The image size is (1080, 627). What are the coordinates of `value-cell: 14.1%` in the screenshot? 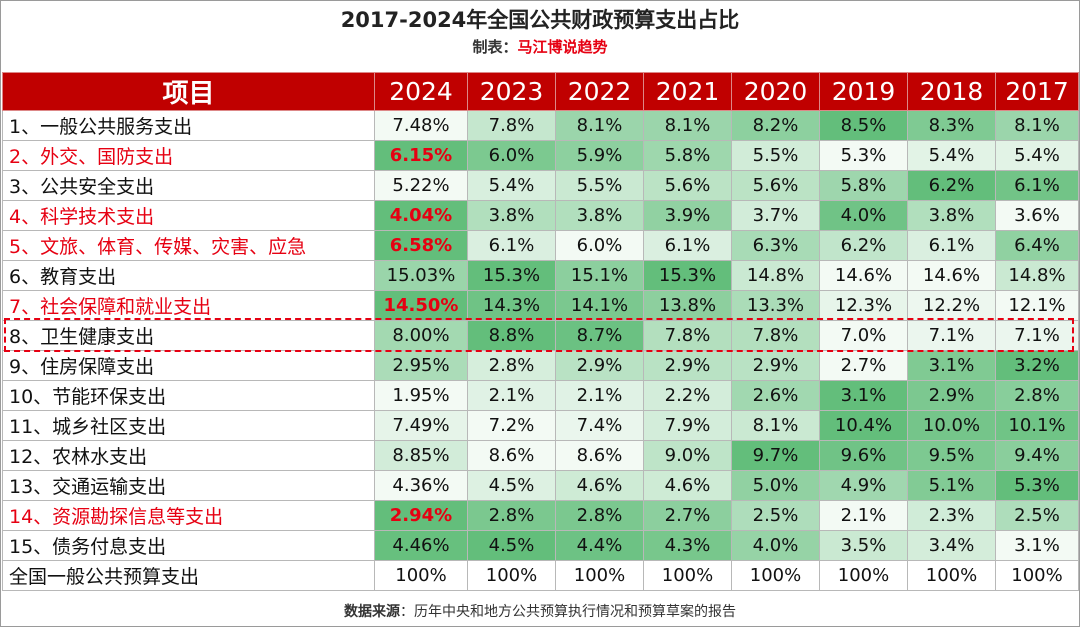 It's located at (599, 305).